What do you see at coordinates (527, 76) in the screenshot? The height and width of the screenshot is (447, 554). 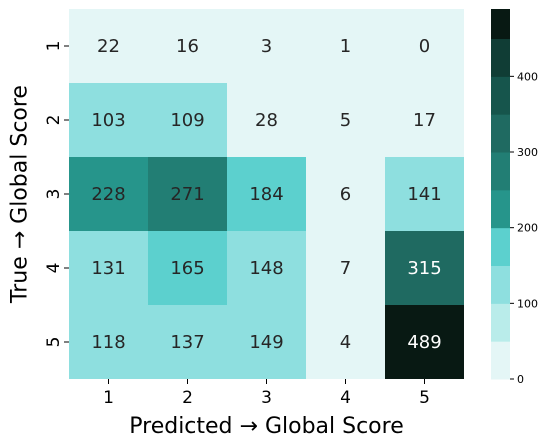 I see `colorbar-tick-label: 400` at bounding box center [527, 76].